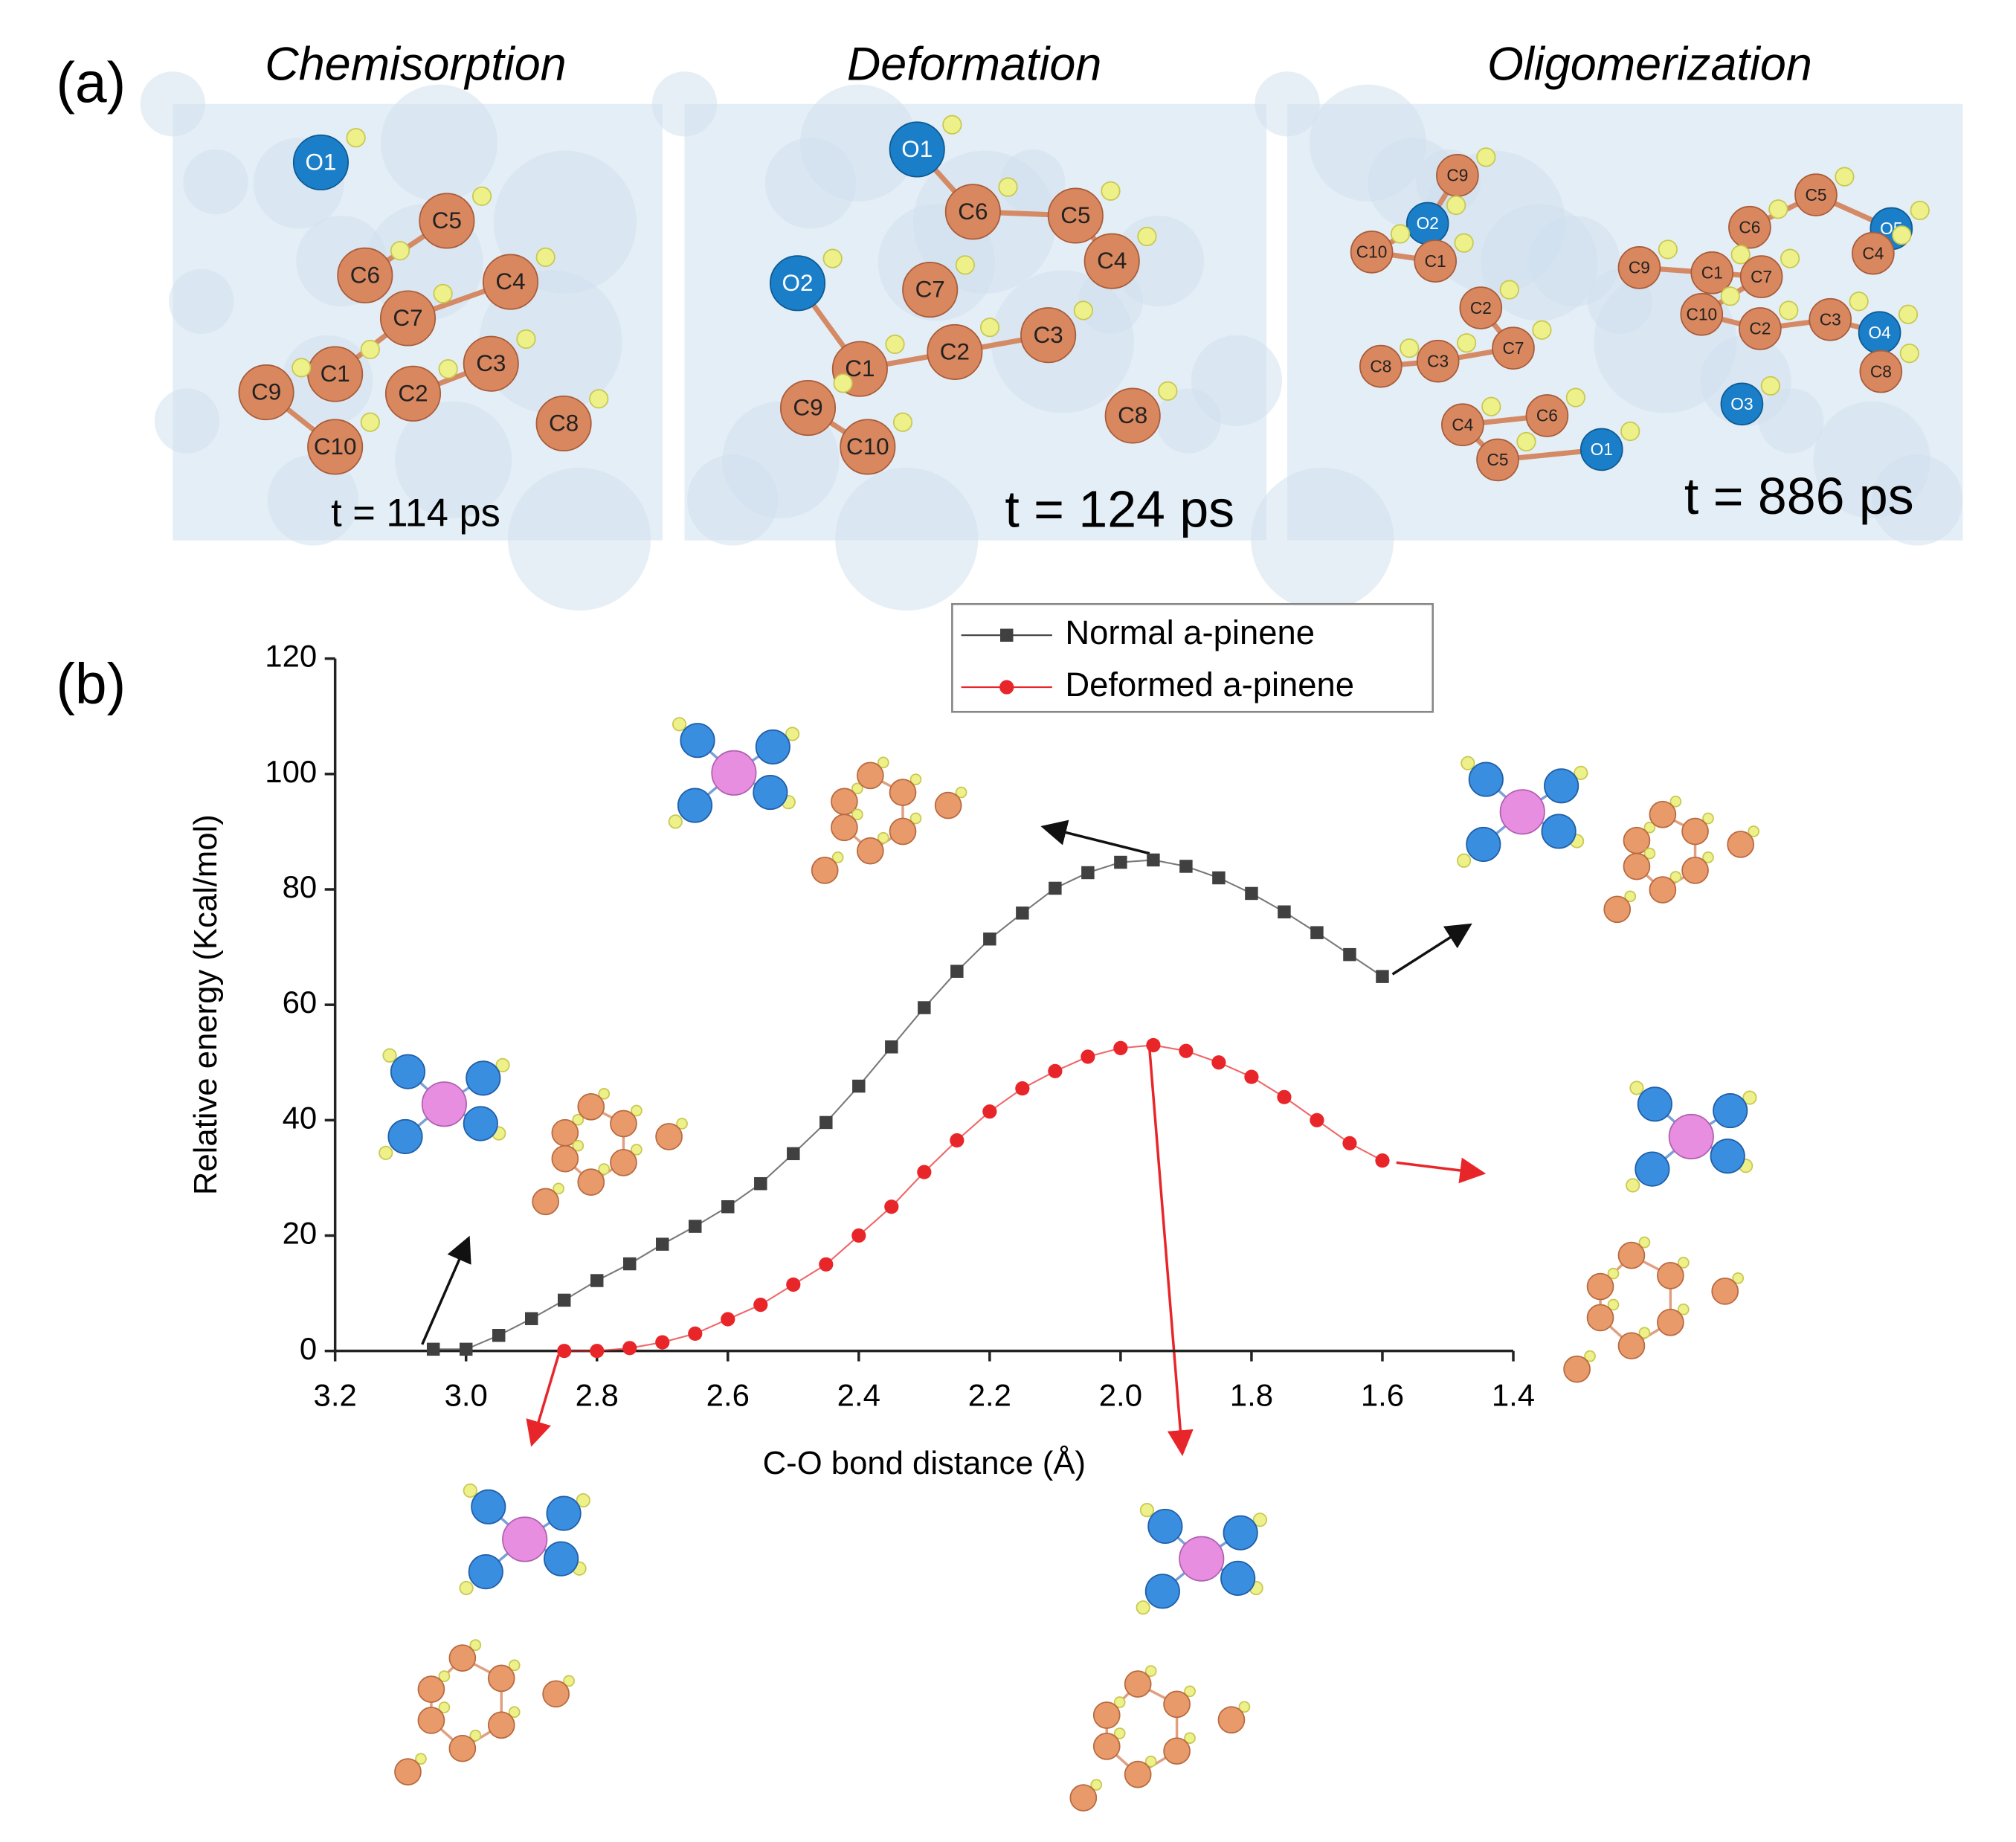 The image size is (2016, 1842). Describe the element at coordinates (91, 83) in the screenshot. I see `panel-label: (a)` at that location.